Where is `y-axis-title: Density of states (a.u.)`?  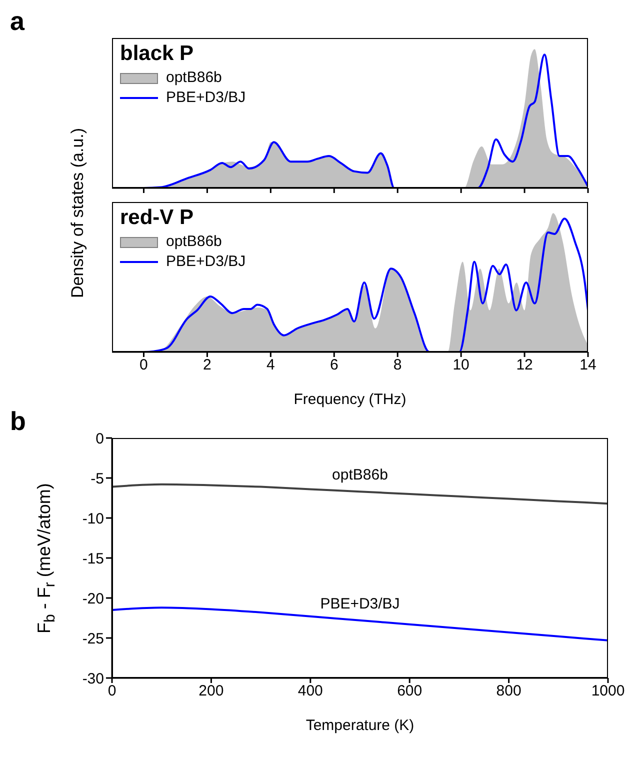 y-axis-title: Density of states (a.u.) is located at coordinates (78, 213).